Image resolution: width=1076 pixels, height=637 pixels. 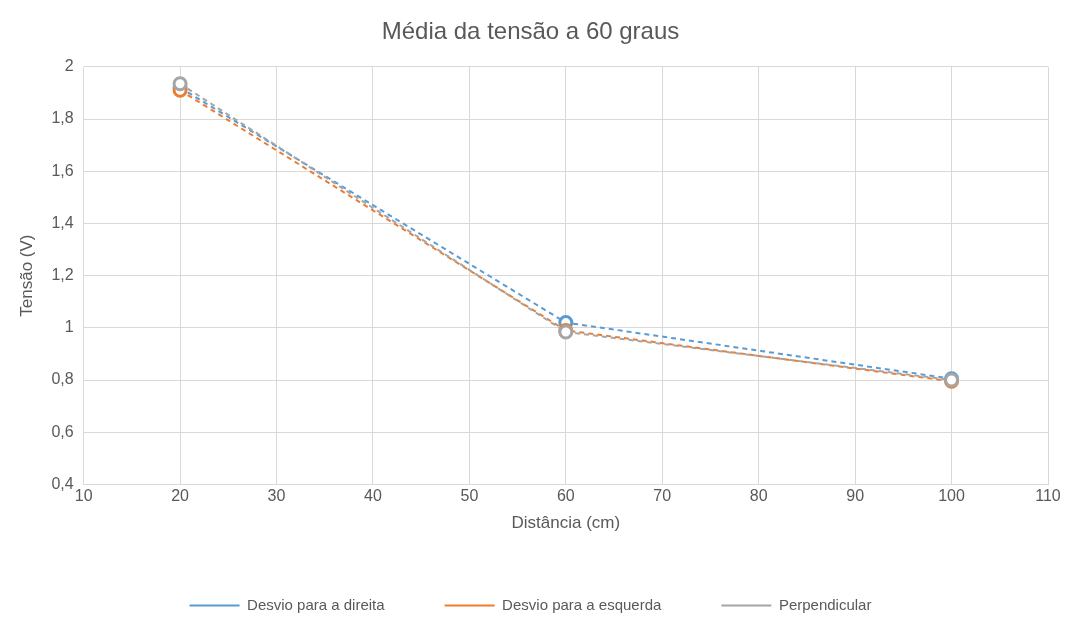 I want to click on y-tick-label: 1,6, so click(x=62, y=170).